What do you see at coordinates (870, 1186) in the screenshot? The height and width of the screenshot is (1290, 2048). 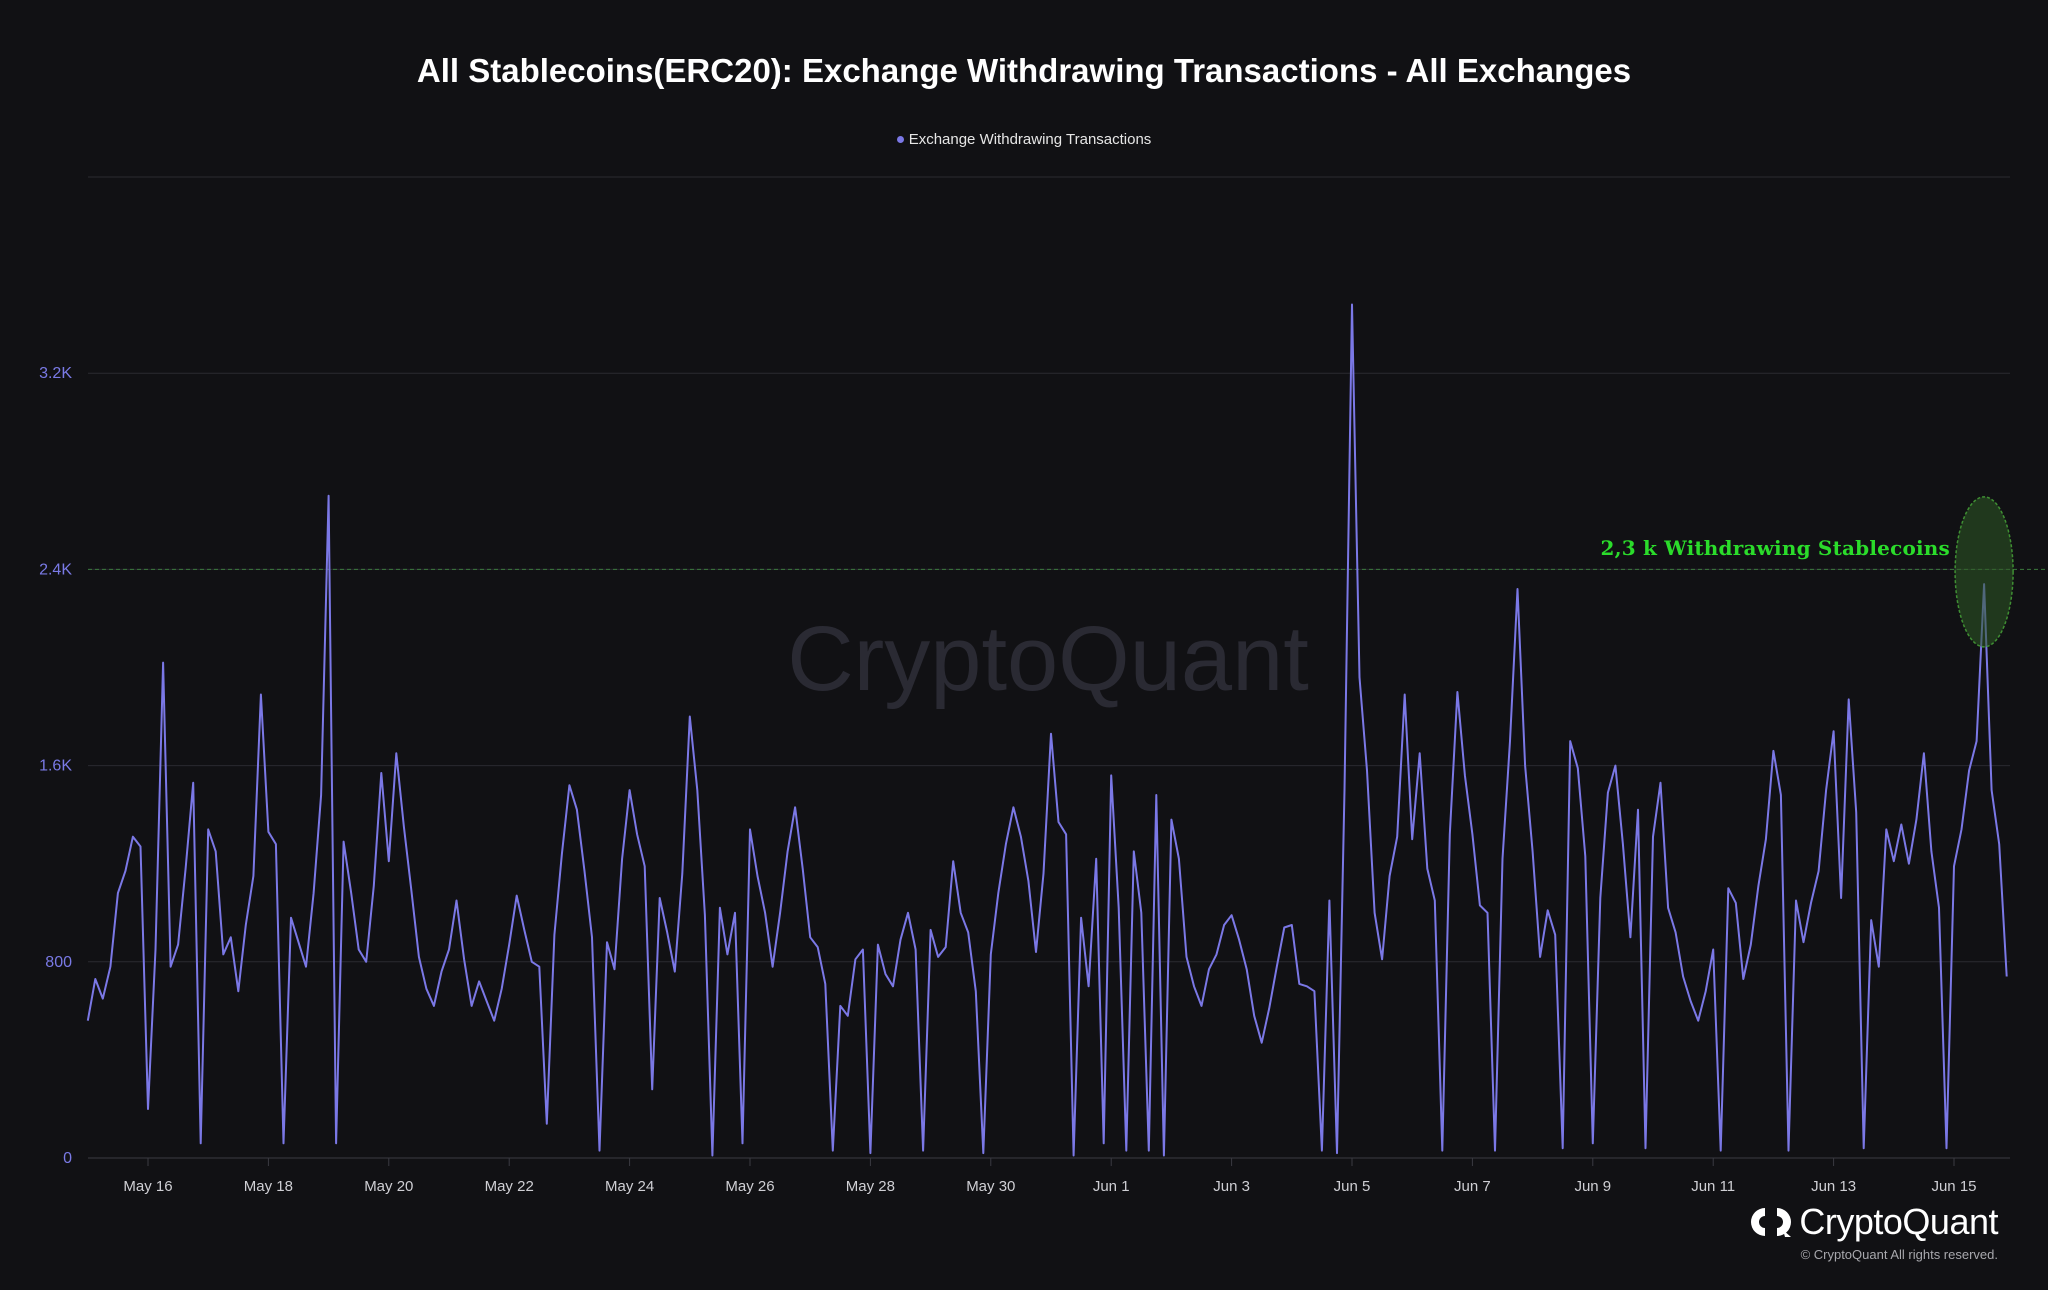 I see `x-tick-label: May 28` at bounding box center [870, 1186].